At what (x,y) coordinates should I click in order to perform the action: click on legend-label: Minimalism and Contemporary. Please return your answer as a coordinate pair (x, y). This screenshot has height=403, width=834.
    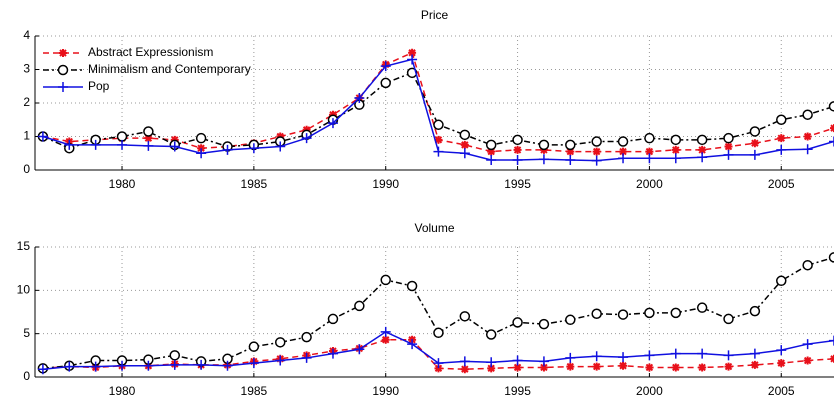
    Looking at the image, I should click on (169, 69).